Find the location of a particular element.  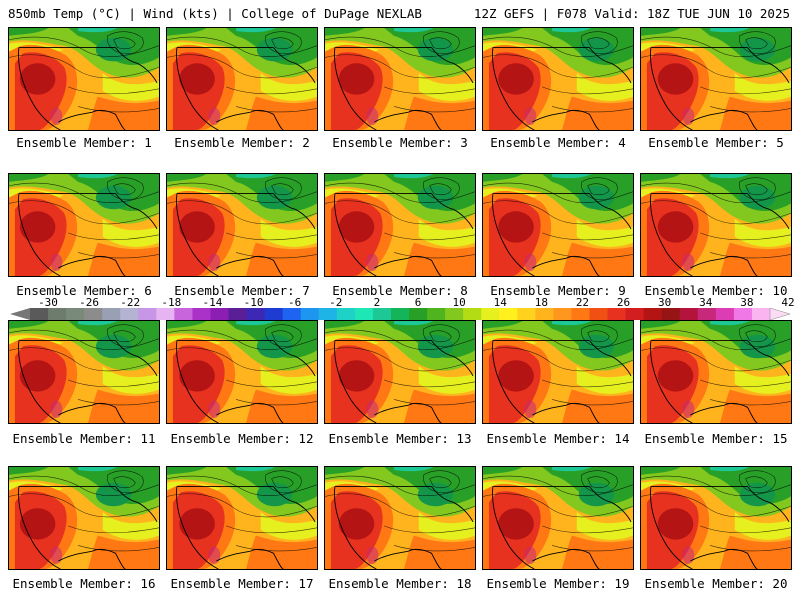

colorbar-tick-label: 14 is located at coordinates (500, 302).